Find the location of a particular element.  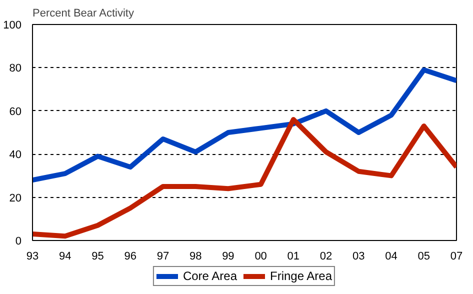

x-tick-label: 98 is located at coordinates (195, 256).